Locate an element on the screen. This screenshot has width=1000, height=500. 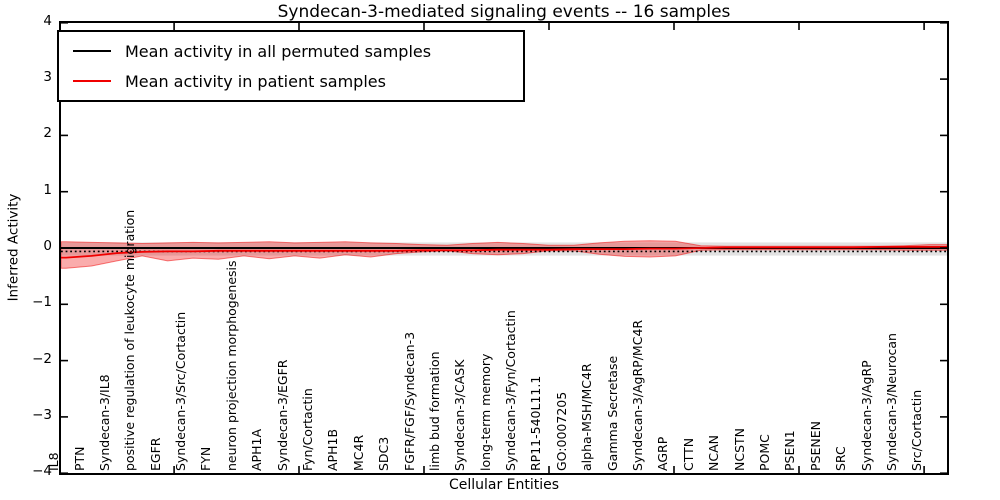
y-tick-label: −4 is located at coordinates (42, 471).